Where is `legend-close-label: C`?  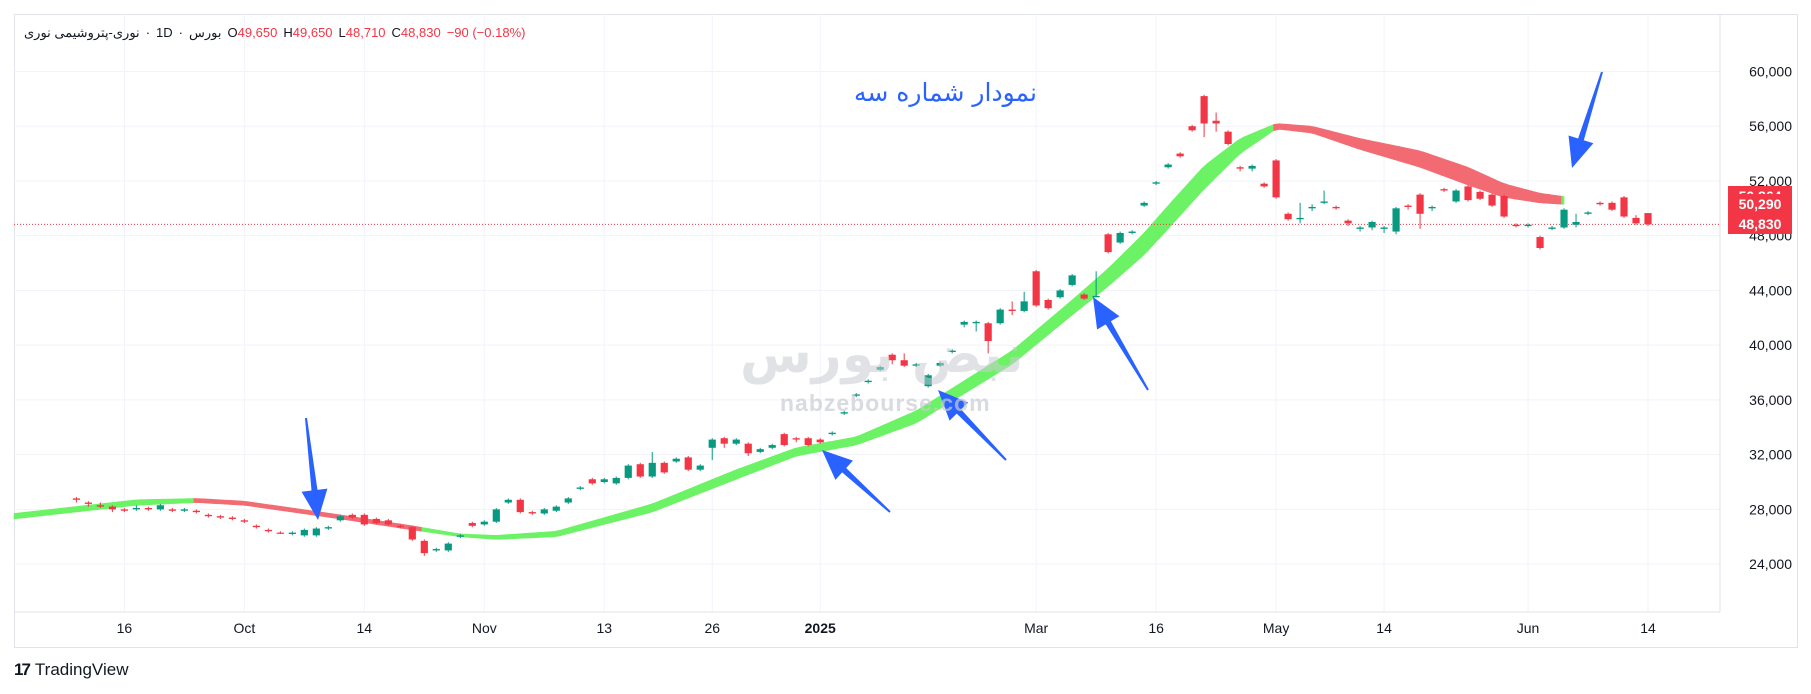
legend-close-label: C is located at coordinates (396, 32).